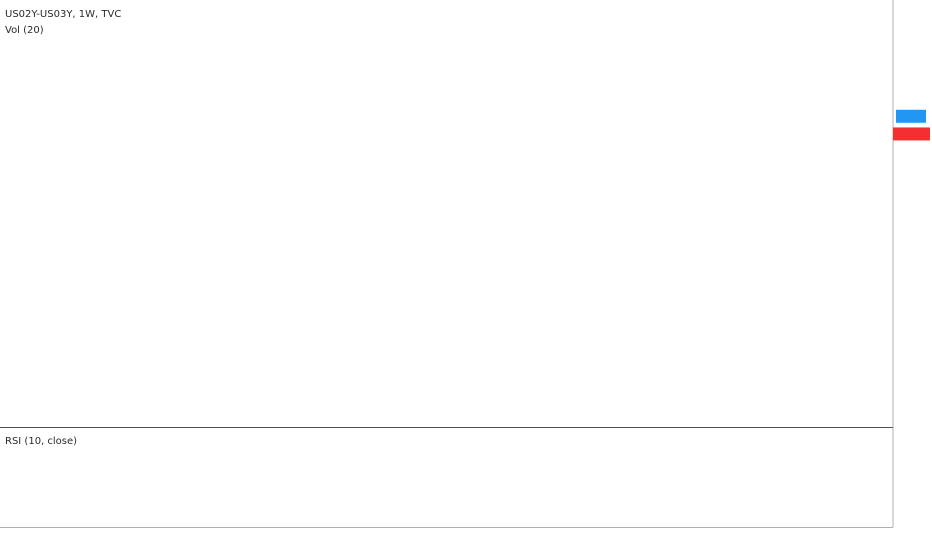 The width and height of the screenshot is (932, 550). I want to click on level-label-box, so click(911, 134).